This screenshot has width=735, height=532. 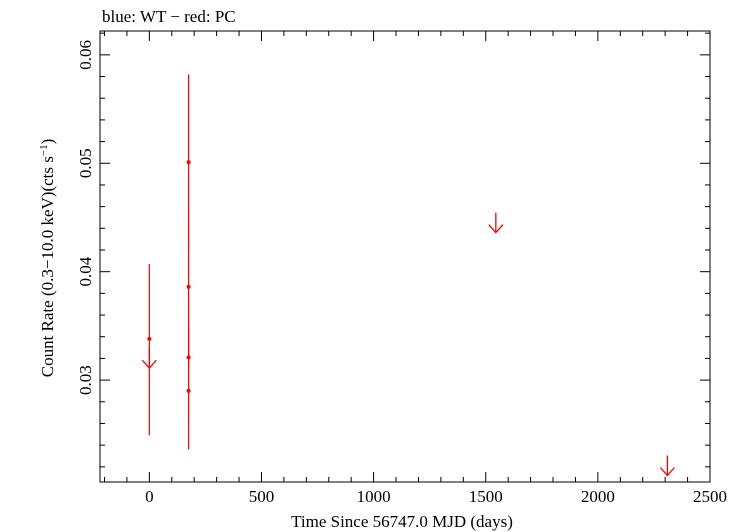 What do you see at coordinates (149, 496) in the screenshot?
I see `x-tick-label: 0` at bounding box center [149, 496].